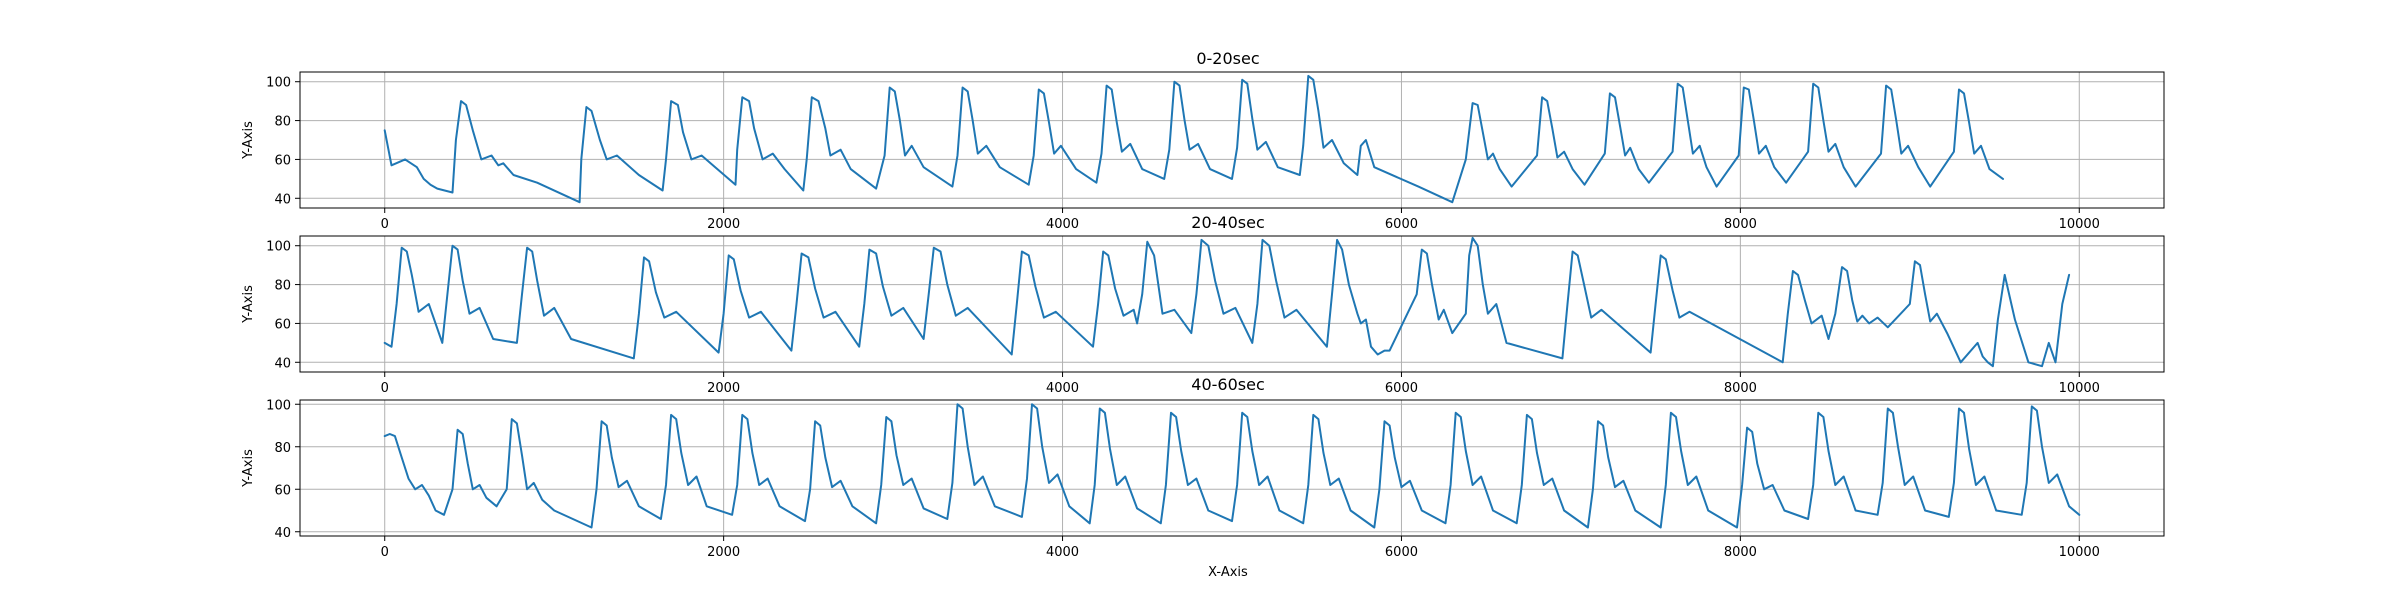 This screenshot has height=600, width=2400. Describe the element at coordinates (282, 490) in the screenshot. I see `panel-40-60sec-ytick-label-1: 60` at that location.